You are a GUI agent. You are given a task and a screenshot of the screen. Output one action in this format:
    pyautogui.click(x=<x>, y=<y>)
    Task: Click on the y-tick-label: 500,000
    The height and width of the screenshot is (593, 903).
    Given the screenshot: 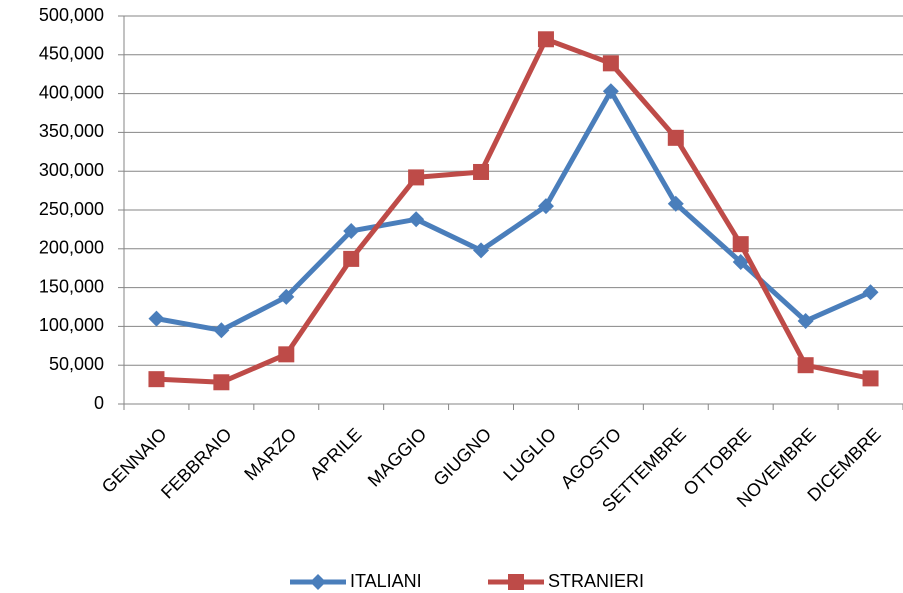 What is the action you would take?
    pyautogui.click(x=71, y=15)
    